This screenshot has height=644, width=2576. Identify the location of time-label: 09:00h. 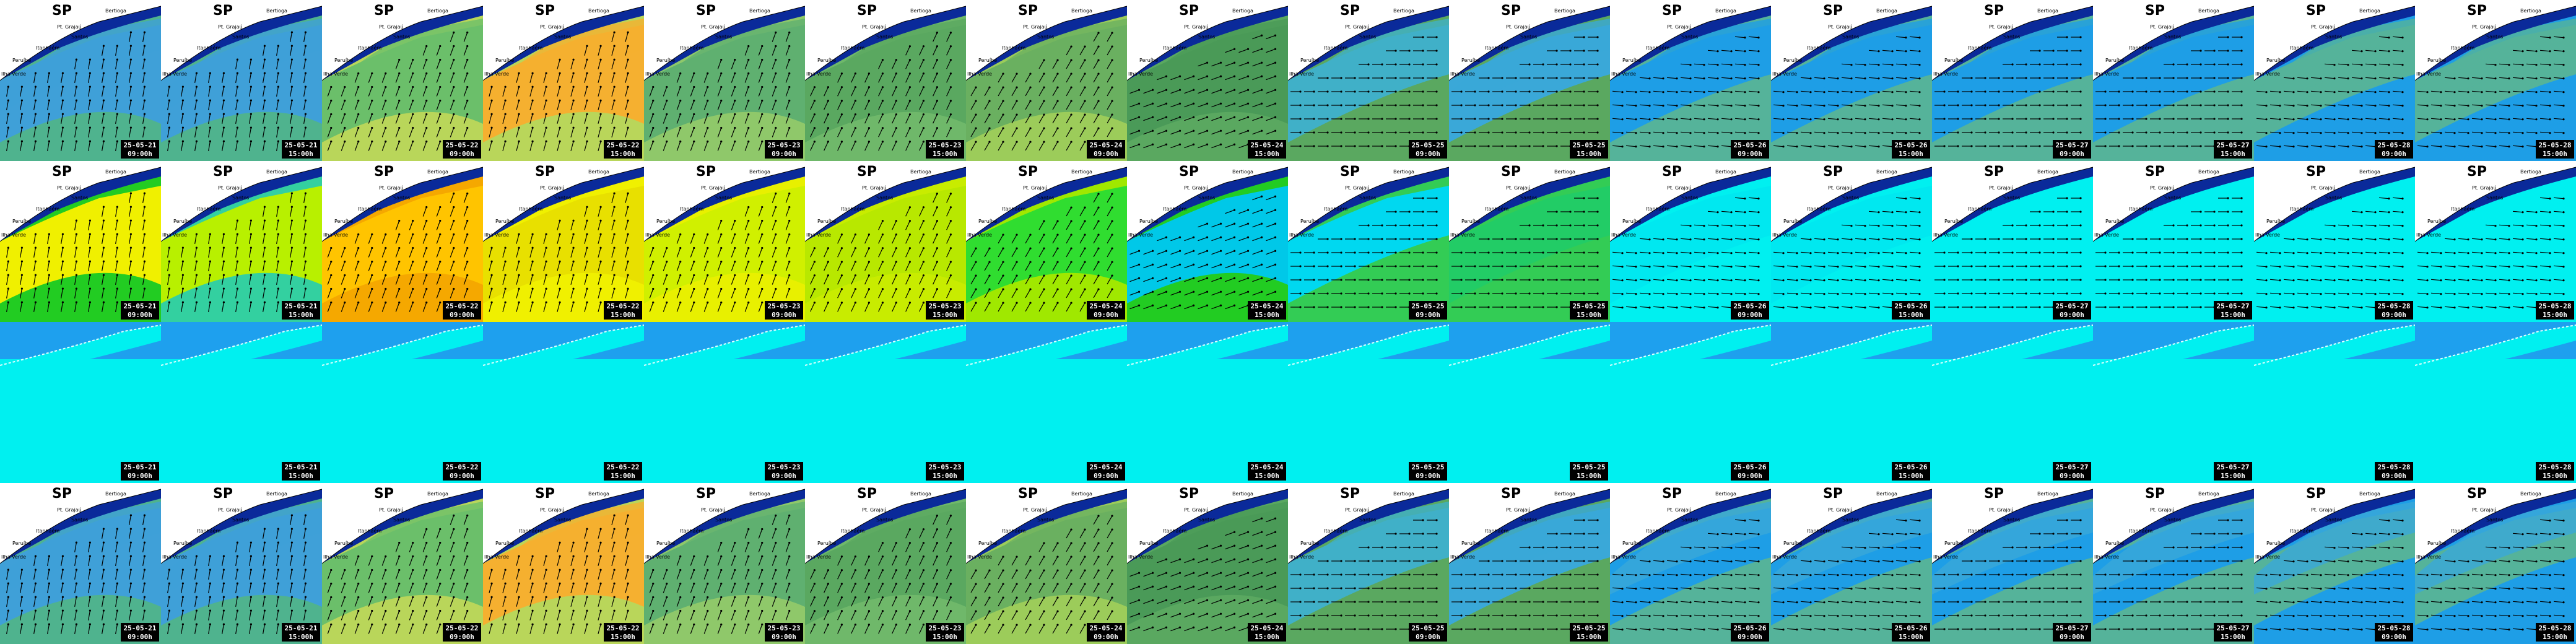
(462, 315).